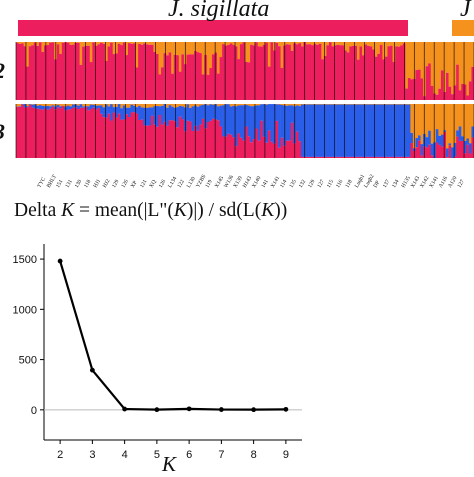  Describe the element at coordinates (254, 455) in the screenshot. I see `x-tick-label: 8` at that location.